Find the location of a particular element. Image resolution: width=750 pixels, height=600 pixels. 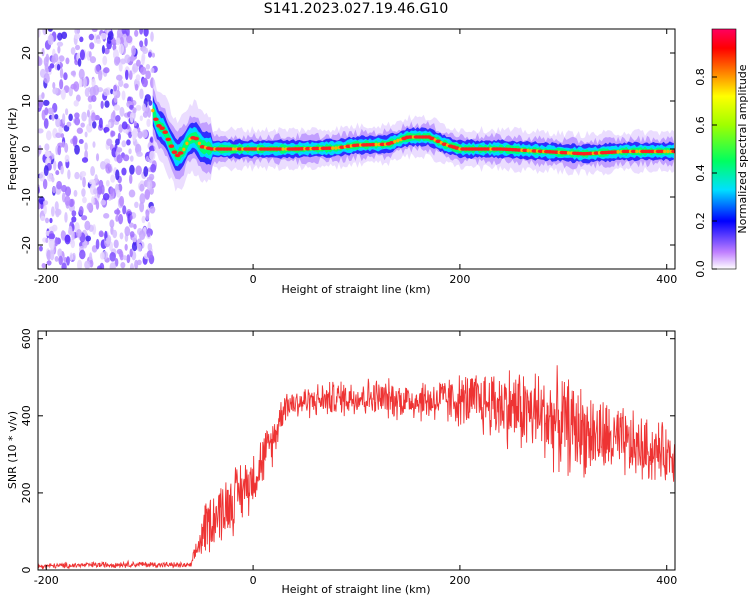

colorbar-tick-label: 0.0 is located at coordinates (700, 269).